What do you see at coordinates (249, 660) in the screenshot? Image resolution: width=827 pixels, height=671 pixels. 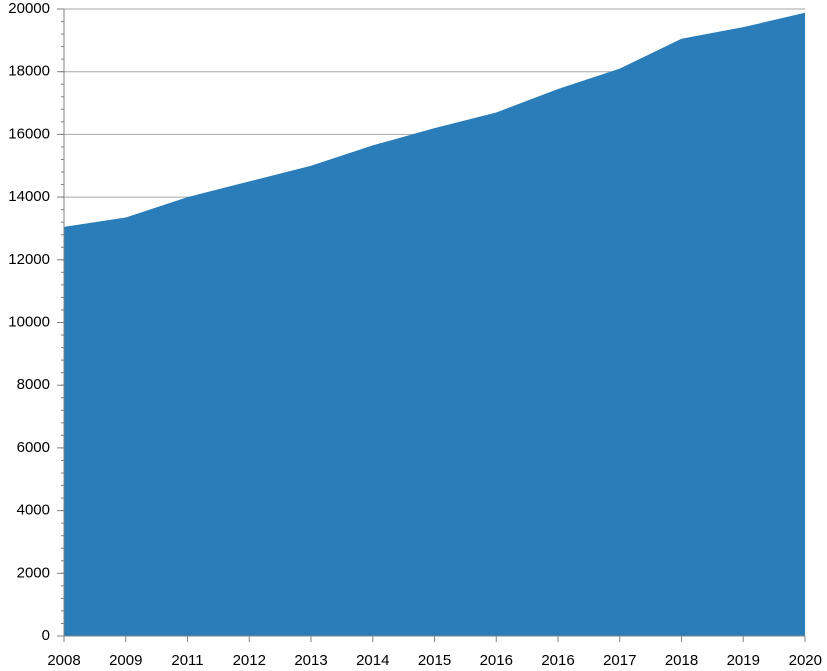 I see `x-tick-label-2012: 2012` at bounding box center [249, 660].